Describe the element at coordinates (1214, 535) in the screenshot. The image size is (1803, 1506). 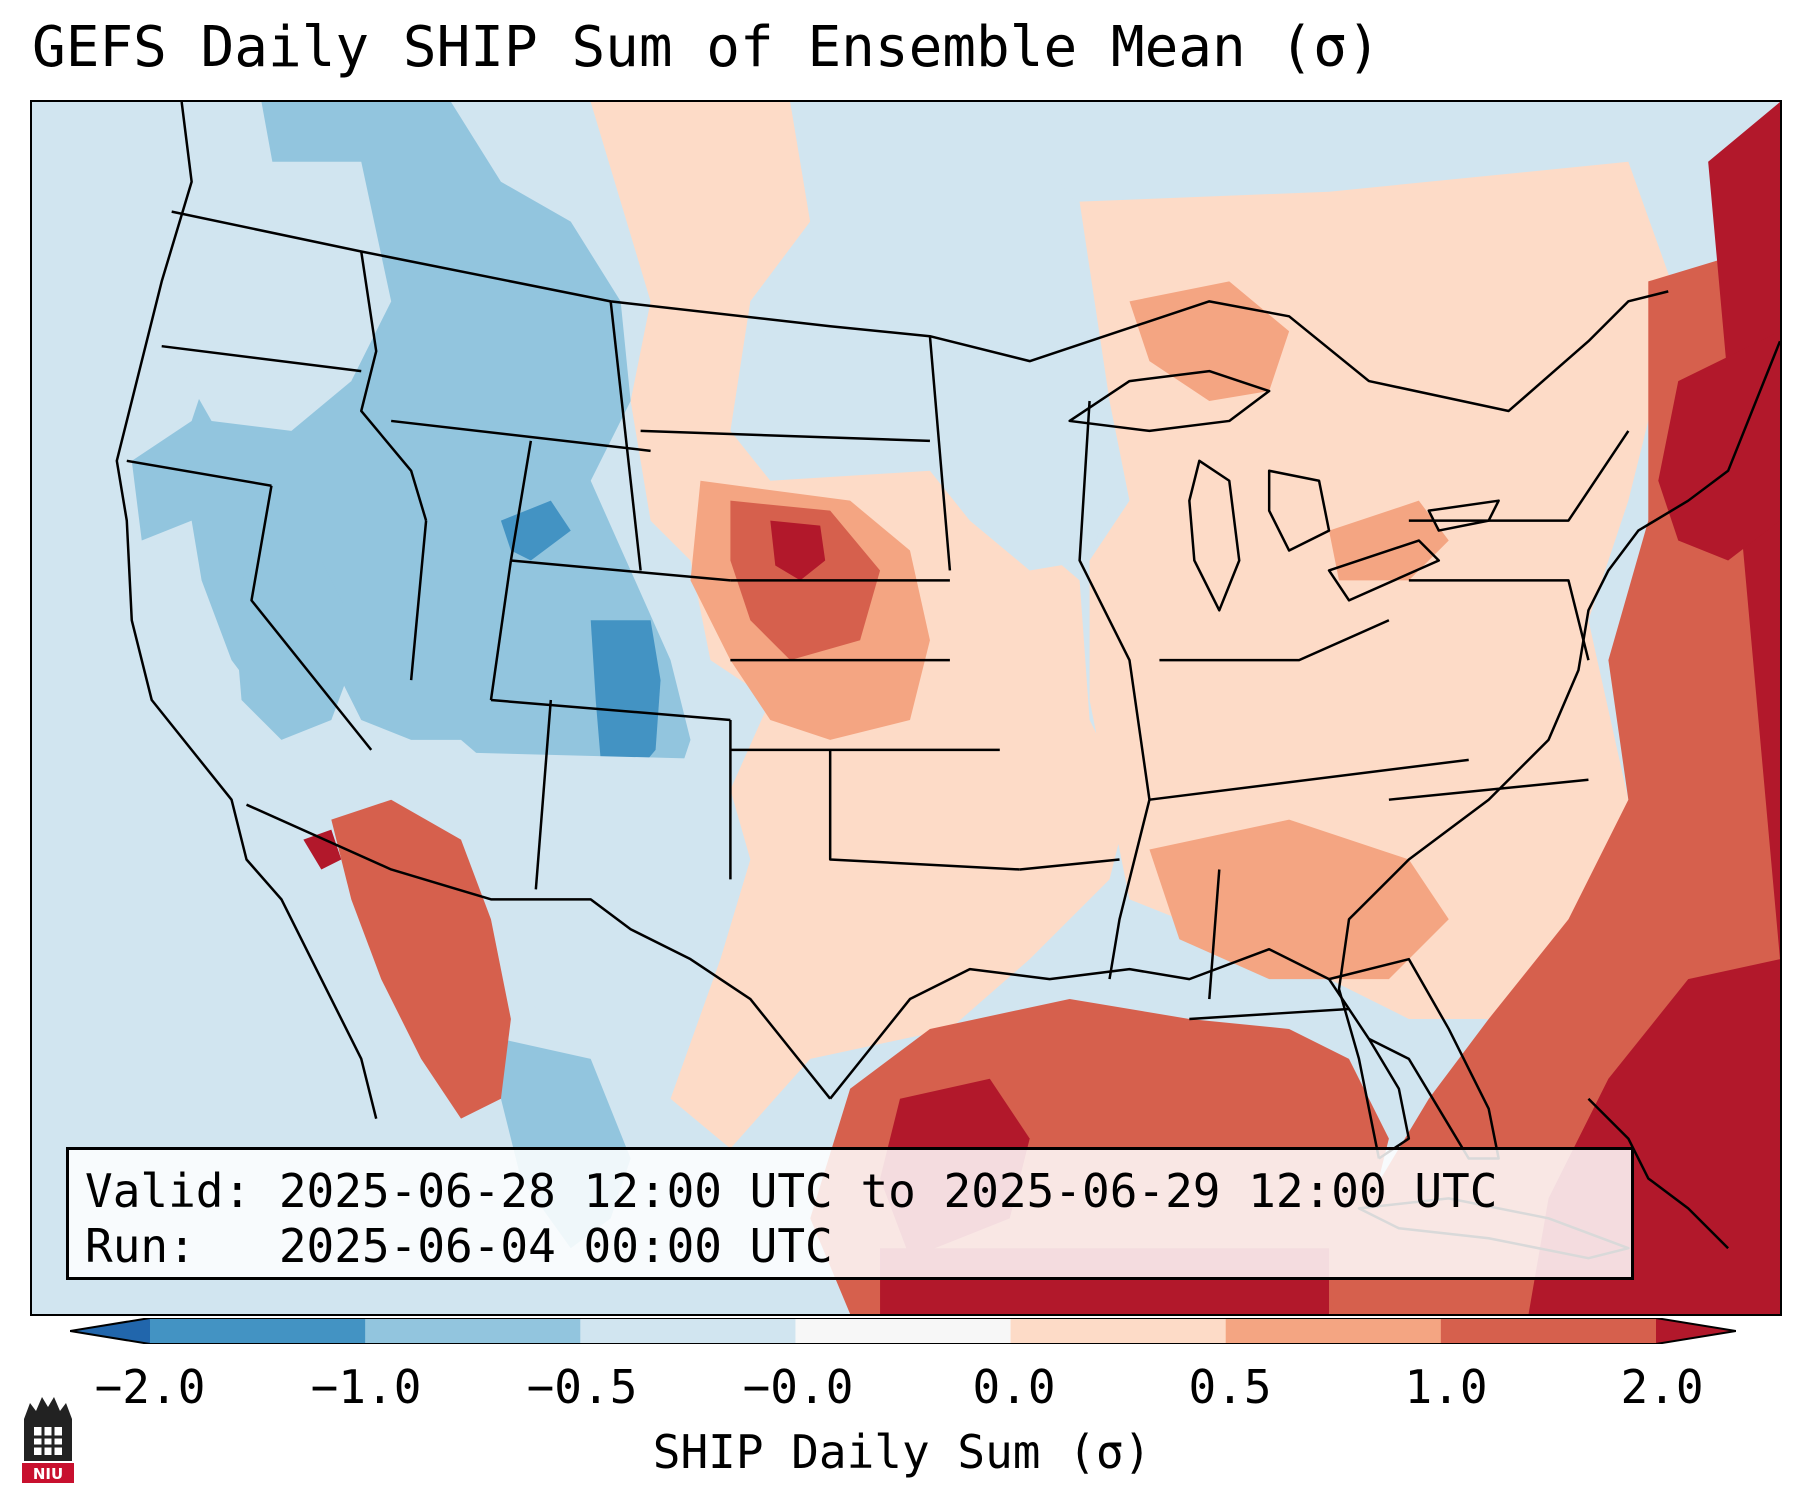
I see `lake-michigan` at that location.